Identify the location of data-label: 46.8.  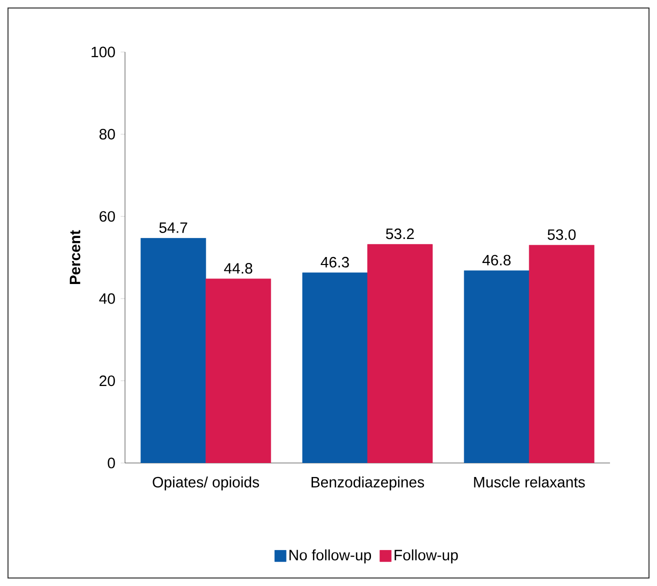
(496, 260).